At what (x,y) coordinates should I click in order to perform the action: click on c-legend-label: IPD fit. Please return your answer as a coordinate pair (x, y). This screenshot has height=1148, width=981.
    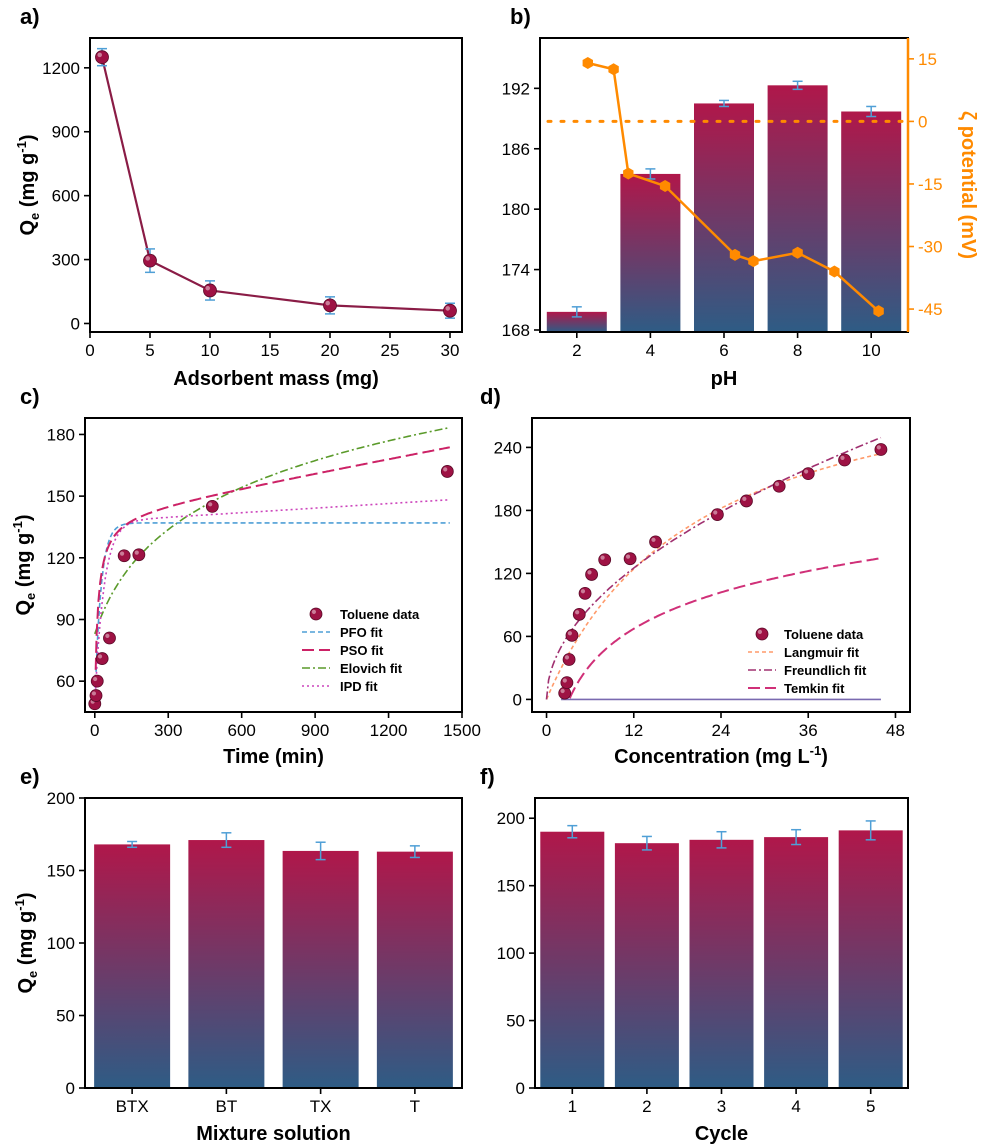
    Looking at the image, I should click on (359, 686).